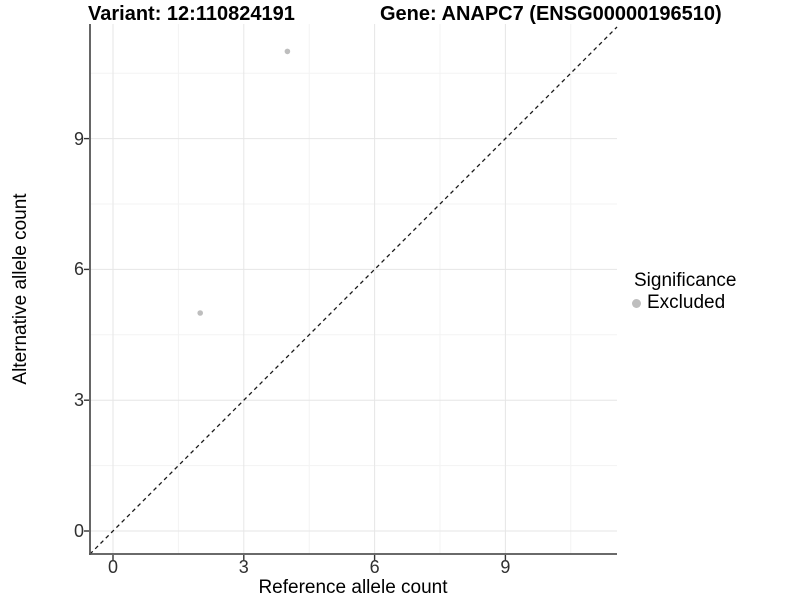 This screenshot has width=800, height=600. Describe the element at coordinates (78, 531) in the screenshot. I see `y-tick-label: 0` at that location.